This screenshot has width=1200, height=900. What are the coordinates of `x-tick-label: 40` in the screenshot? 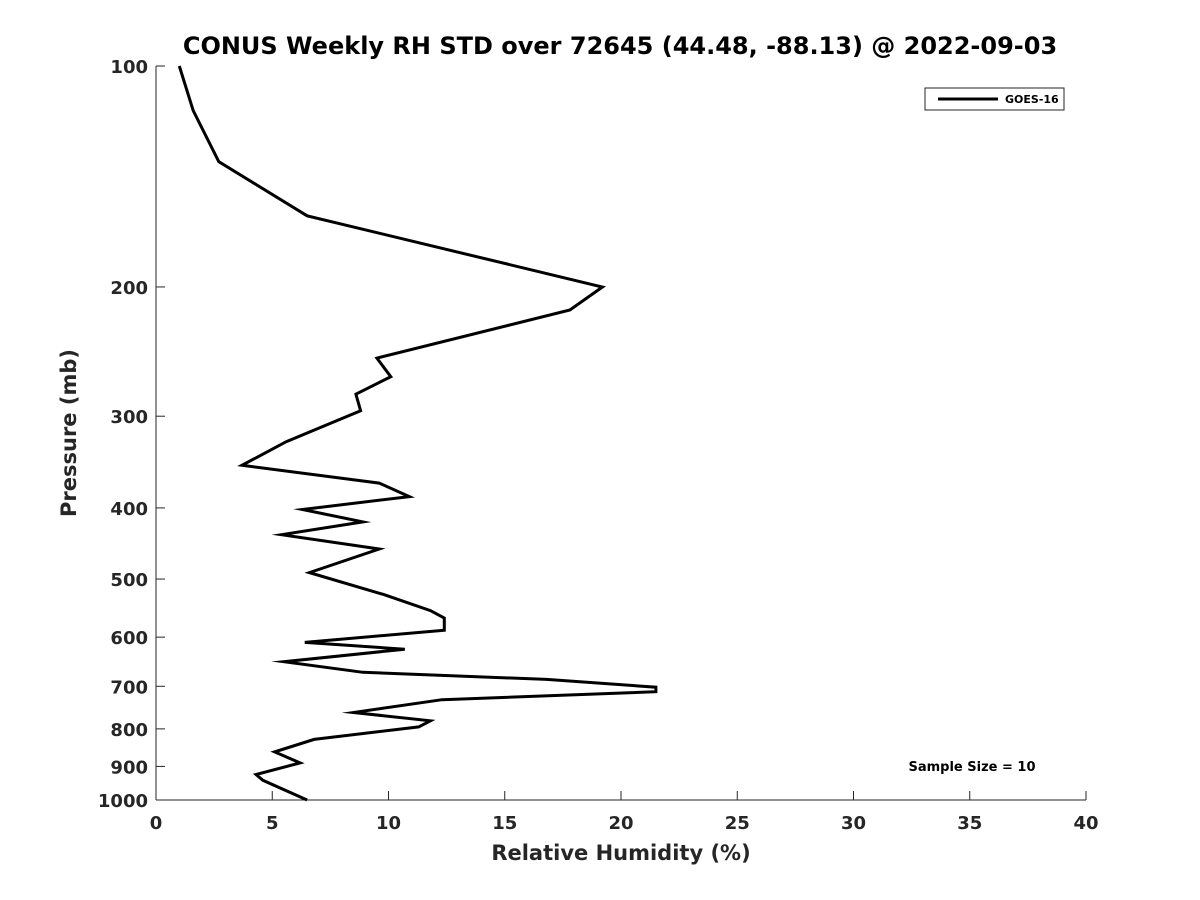 It's located at (1085, 823).